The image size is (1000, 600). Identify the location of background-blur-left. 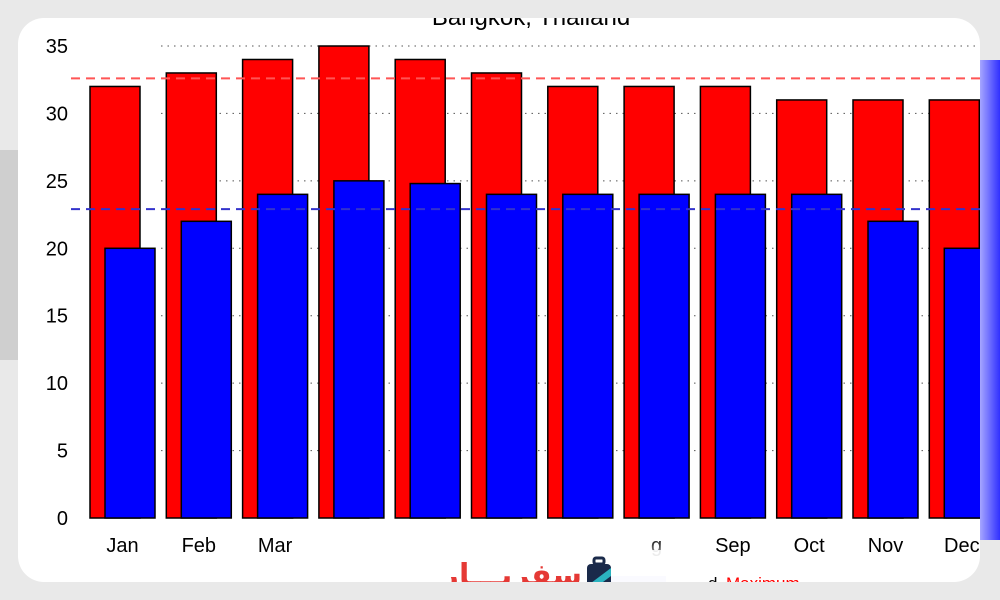
(11, 255).